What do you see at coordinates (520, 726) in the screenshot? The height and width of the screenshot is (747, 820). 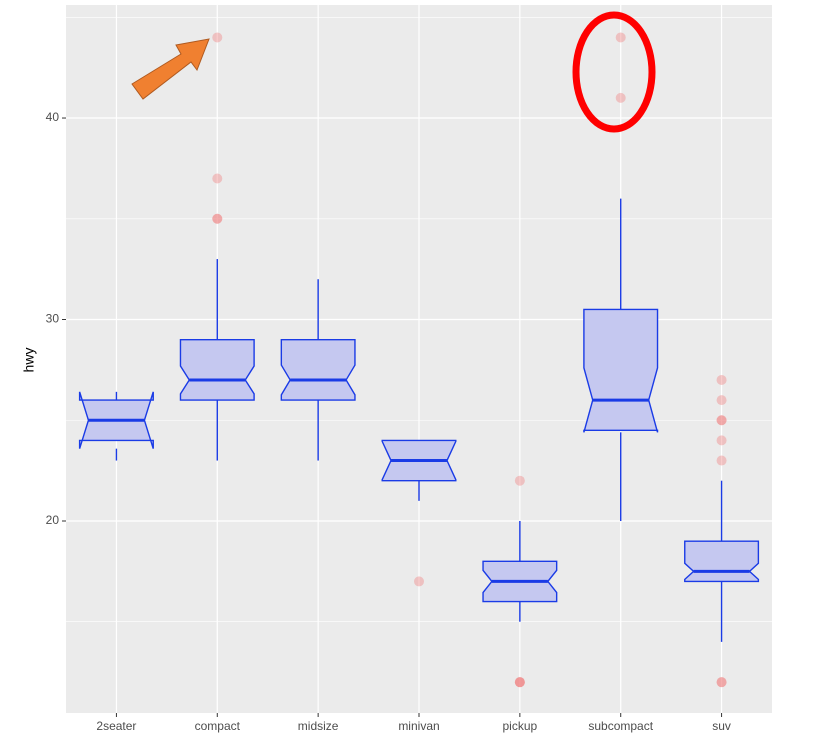 I see `x-tick-label: pickup` at bounding box center [520, 726].